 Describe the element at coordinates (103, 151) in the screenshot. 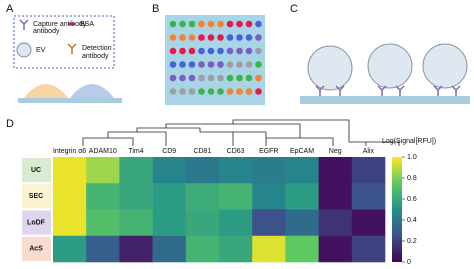

I see `column-label: ADAM10` at that location.